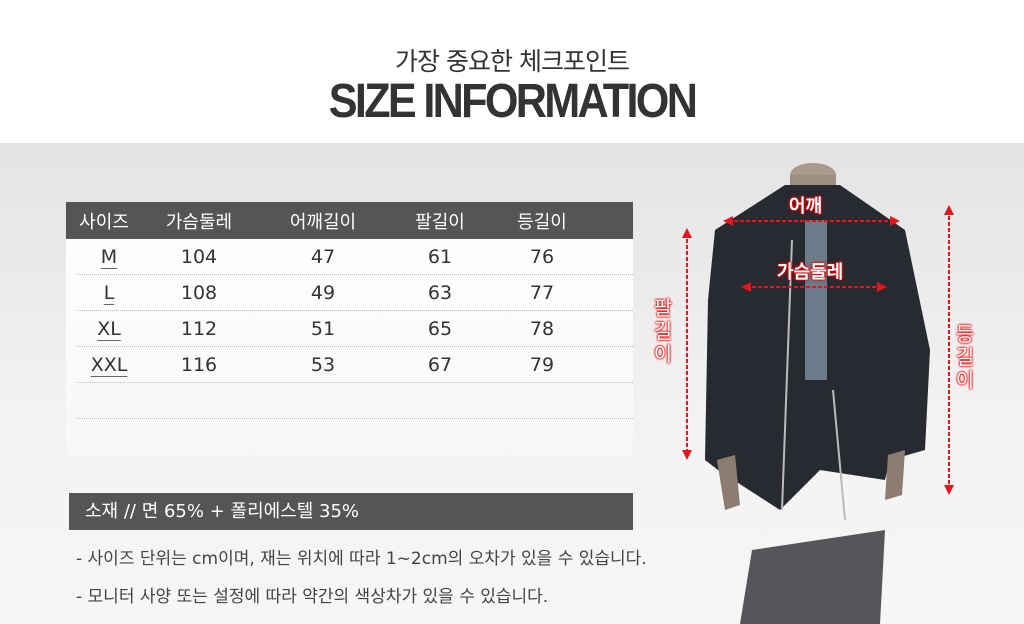  Describe the element at coordinates (440, 222) in the screenshot. I see `col-sleeve: 팔길이` at that location.